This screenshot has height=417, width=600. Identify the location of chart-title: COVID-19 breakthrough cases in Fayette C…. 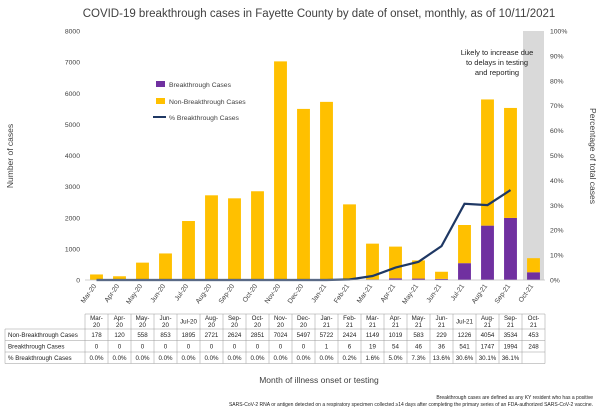
(319, 14).